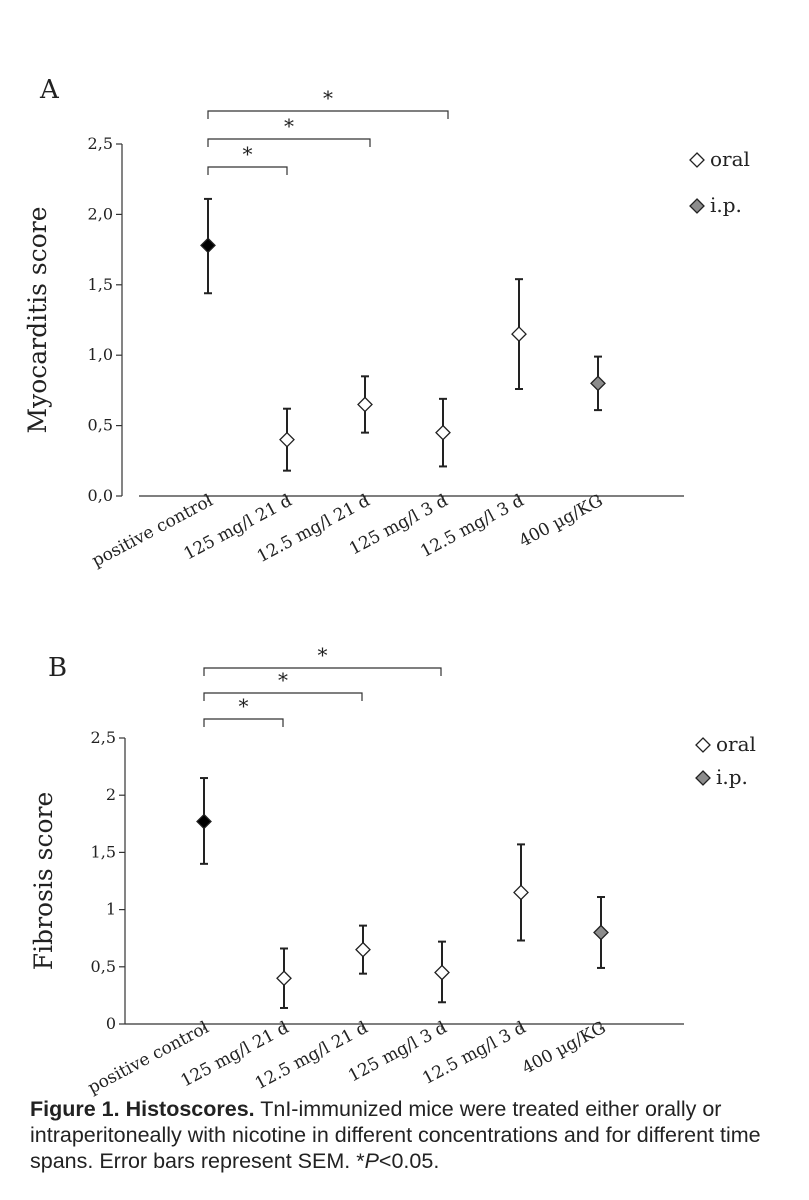 This screenshot has width=809, height=1200. I want to click on y-tick-label: 0, so click(111, 1023).